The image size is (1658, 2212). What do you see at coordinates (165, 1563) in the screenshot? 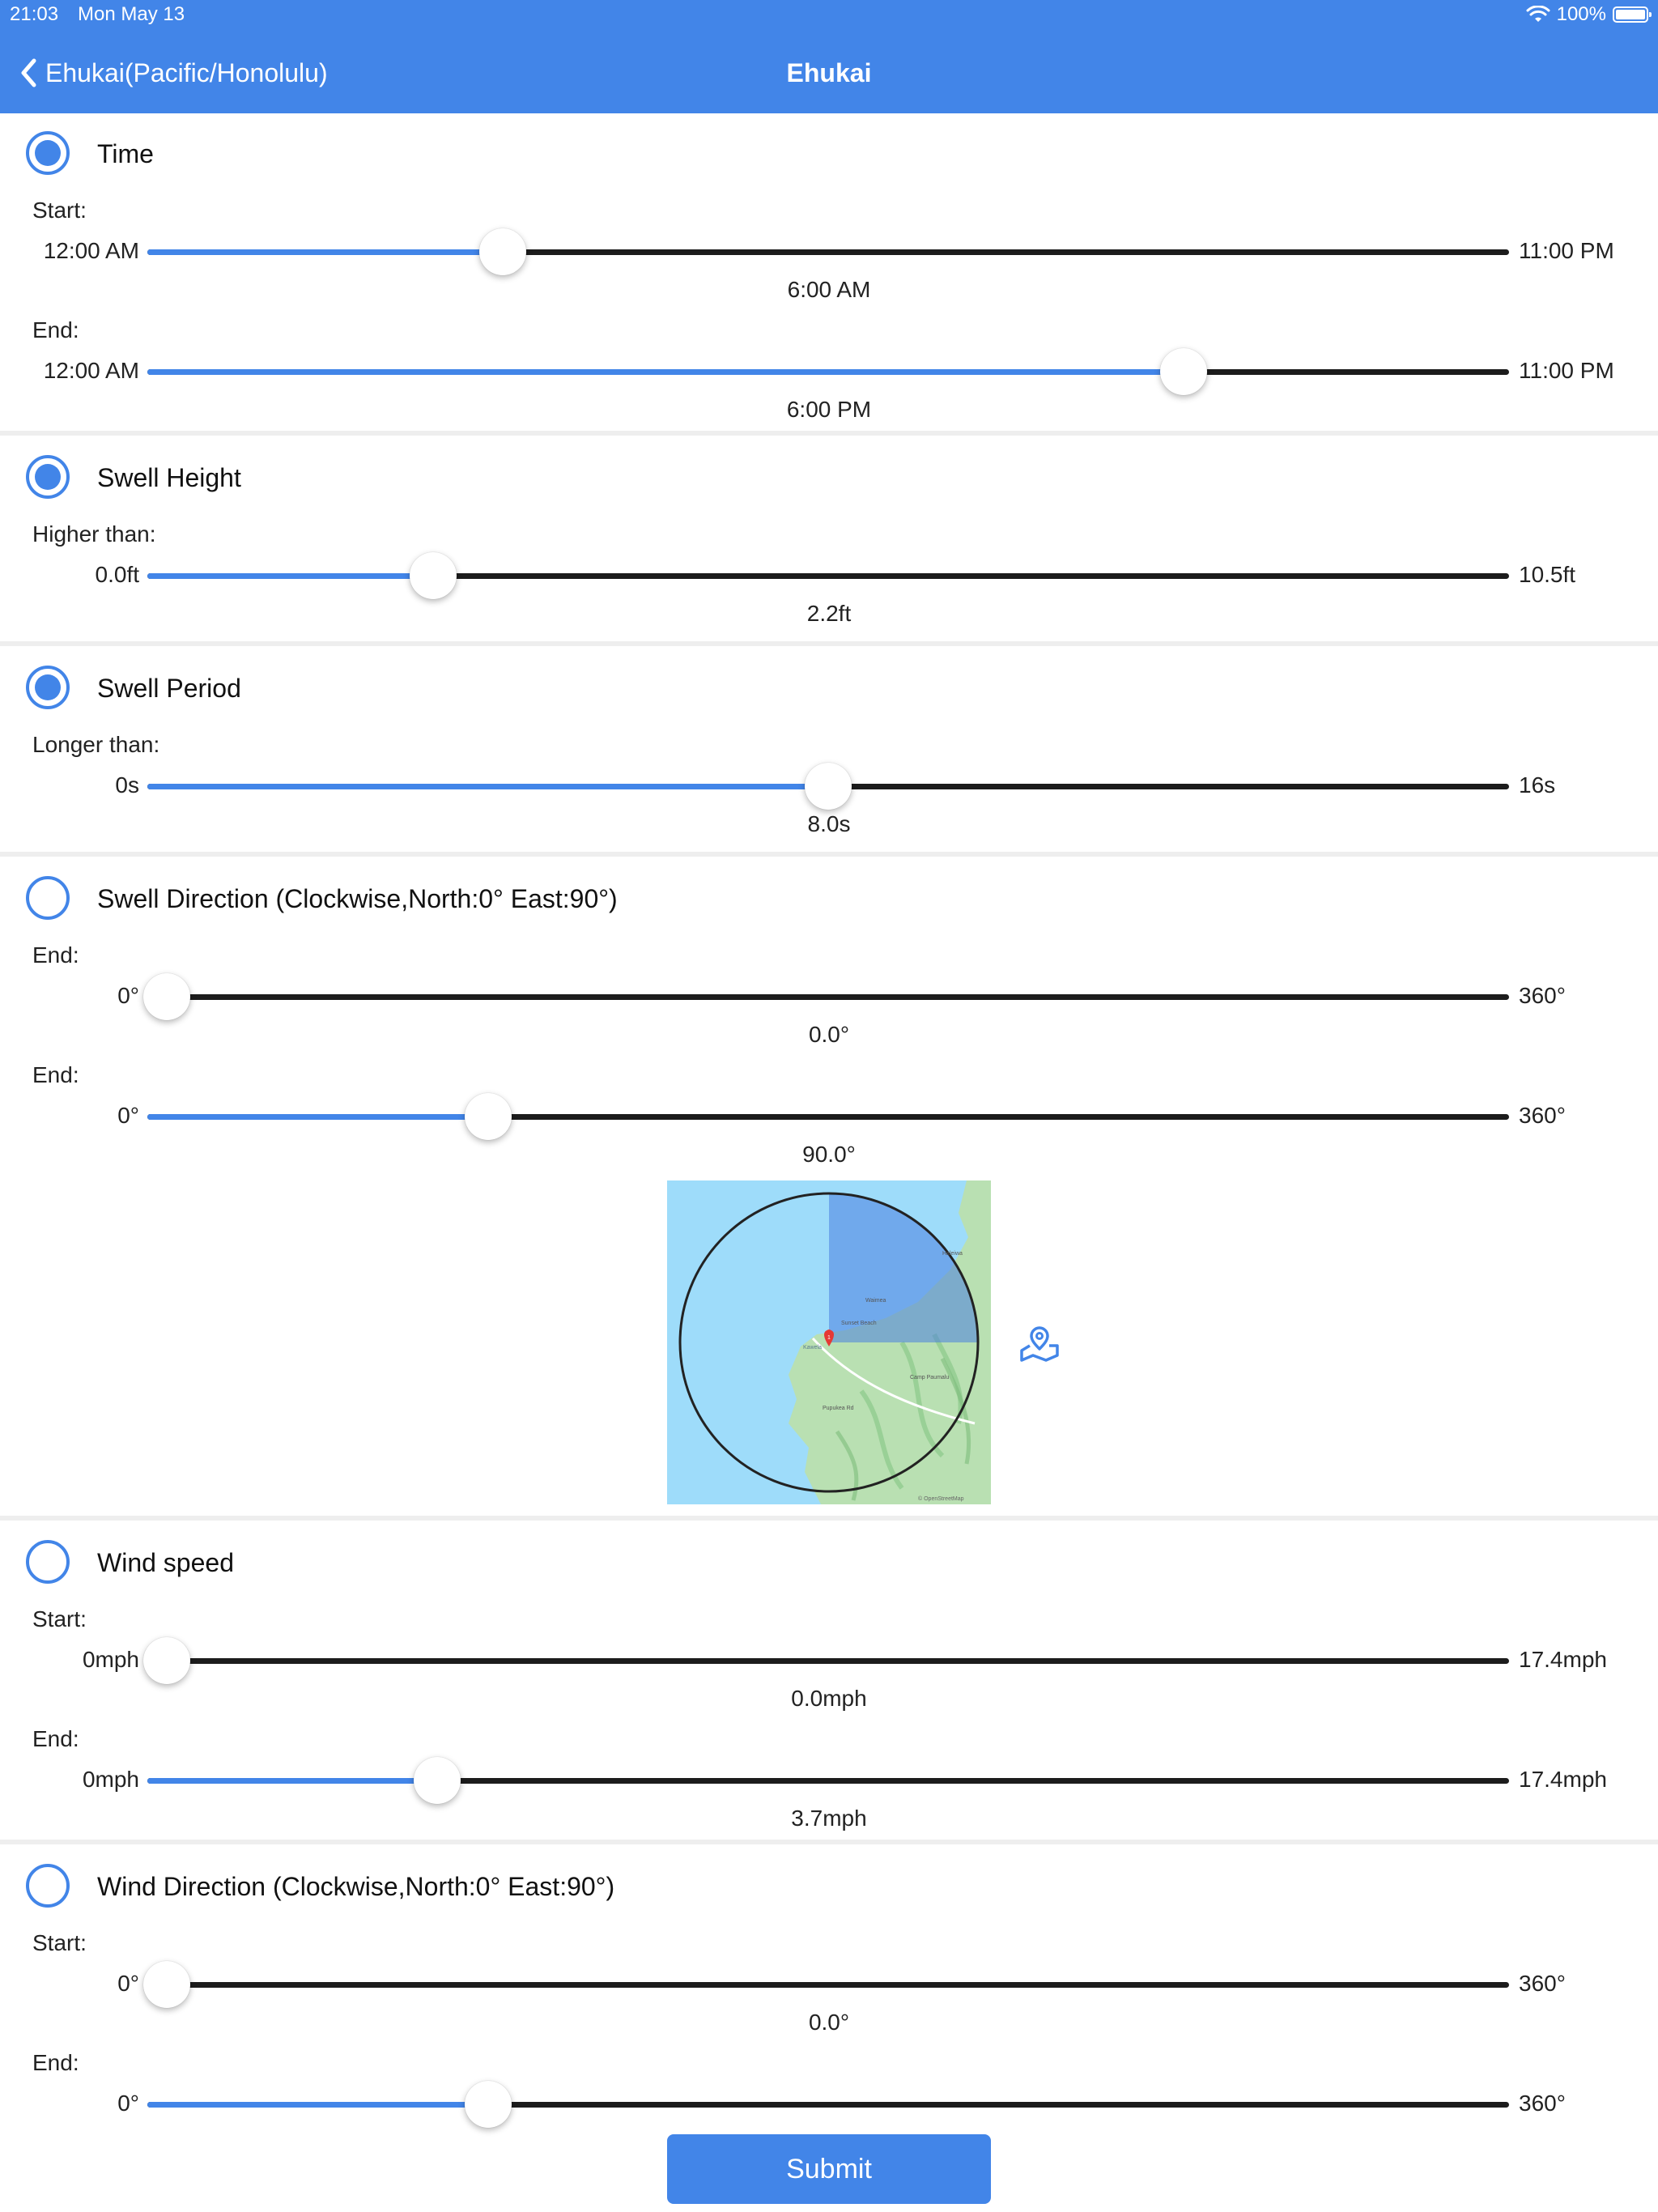
I see `wind-speed-title: Wind speed` at bounding box center [165, 1563].